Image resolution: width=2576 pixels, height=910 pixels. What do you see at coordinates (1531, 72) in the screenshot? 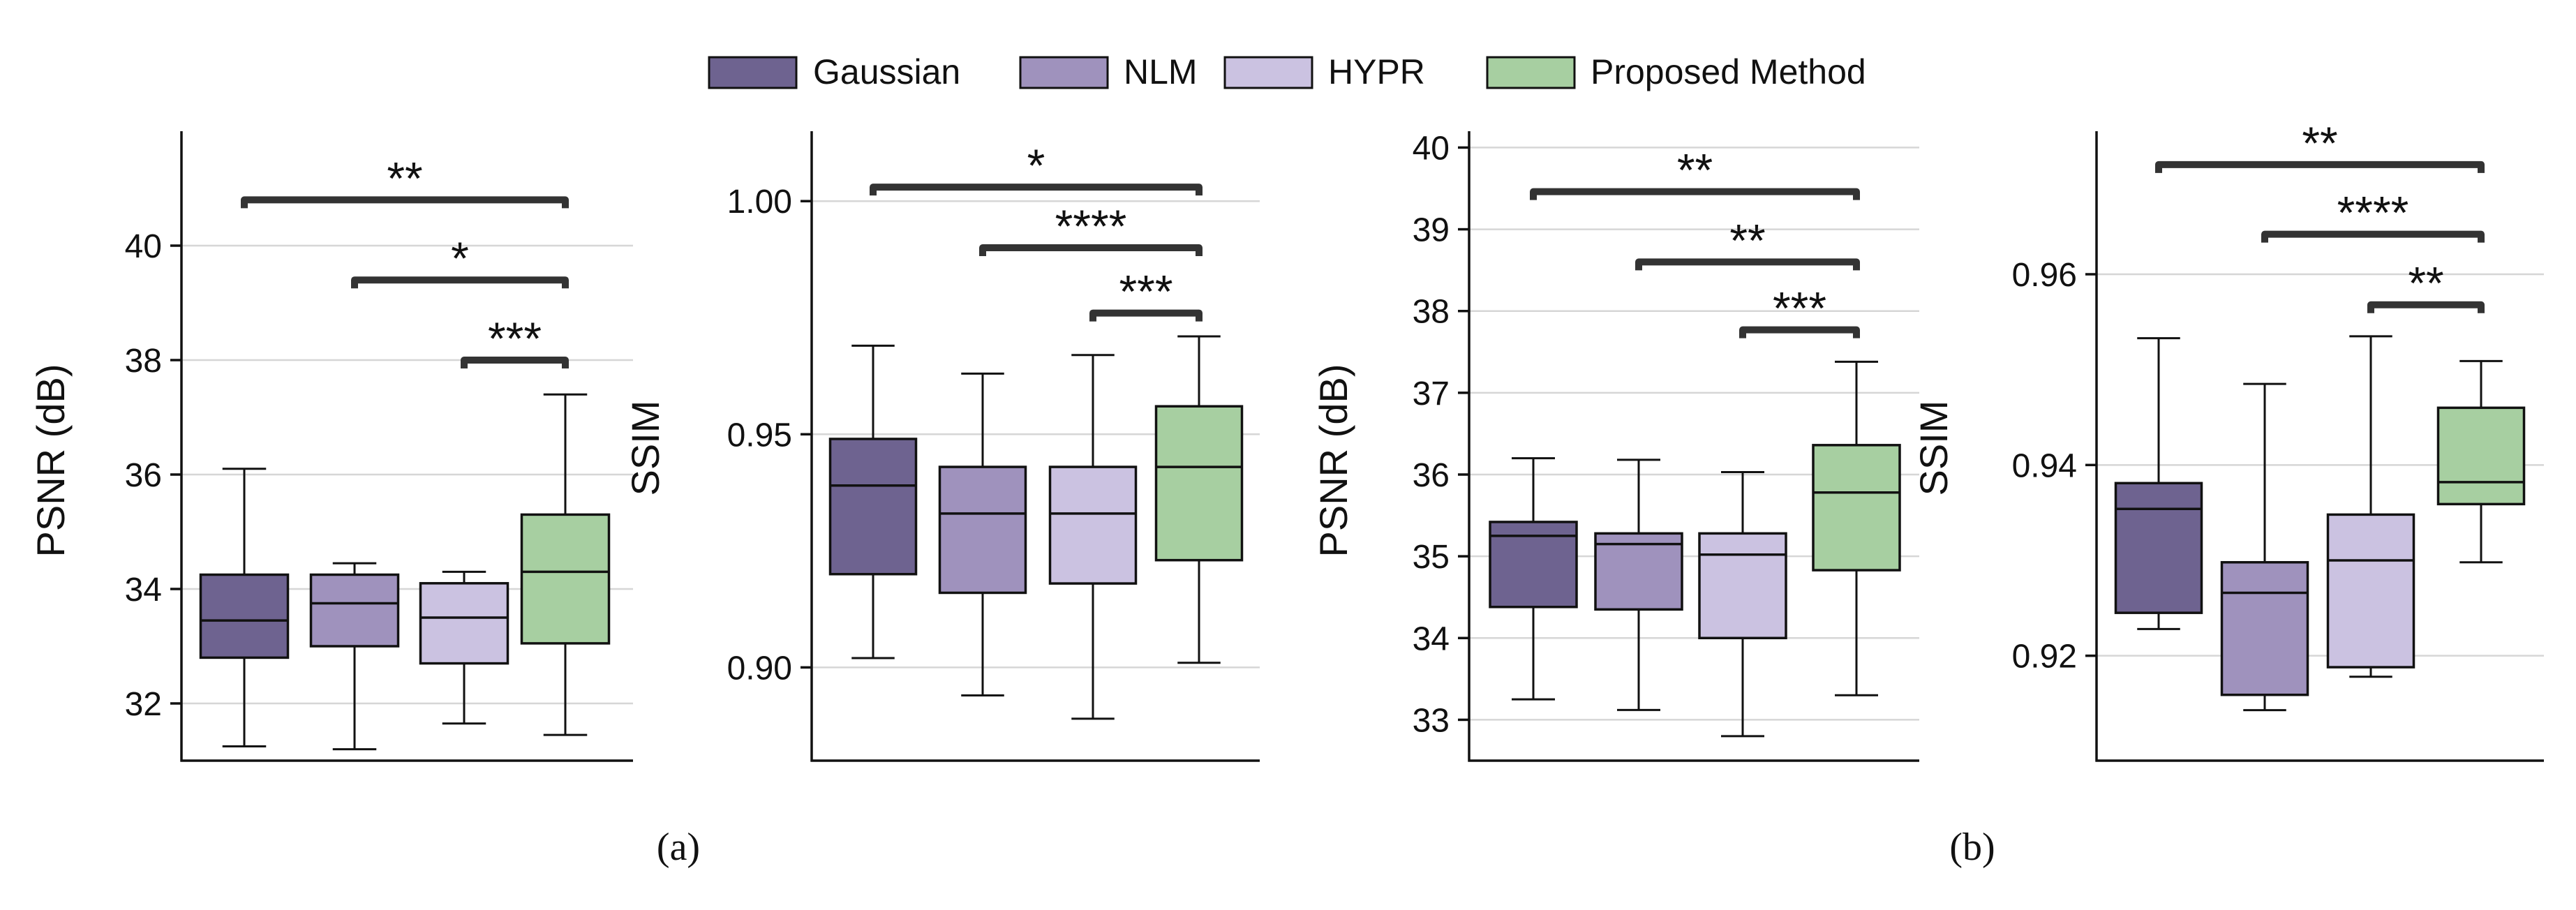
I see `legend-swatch-proposed-method` at bounding box center [1531, 72].